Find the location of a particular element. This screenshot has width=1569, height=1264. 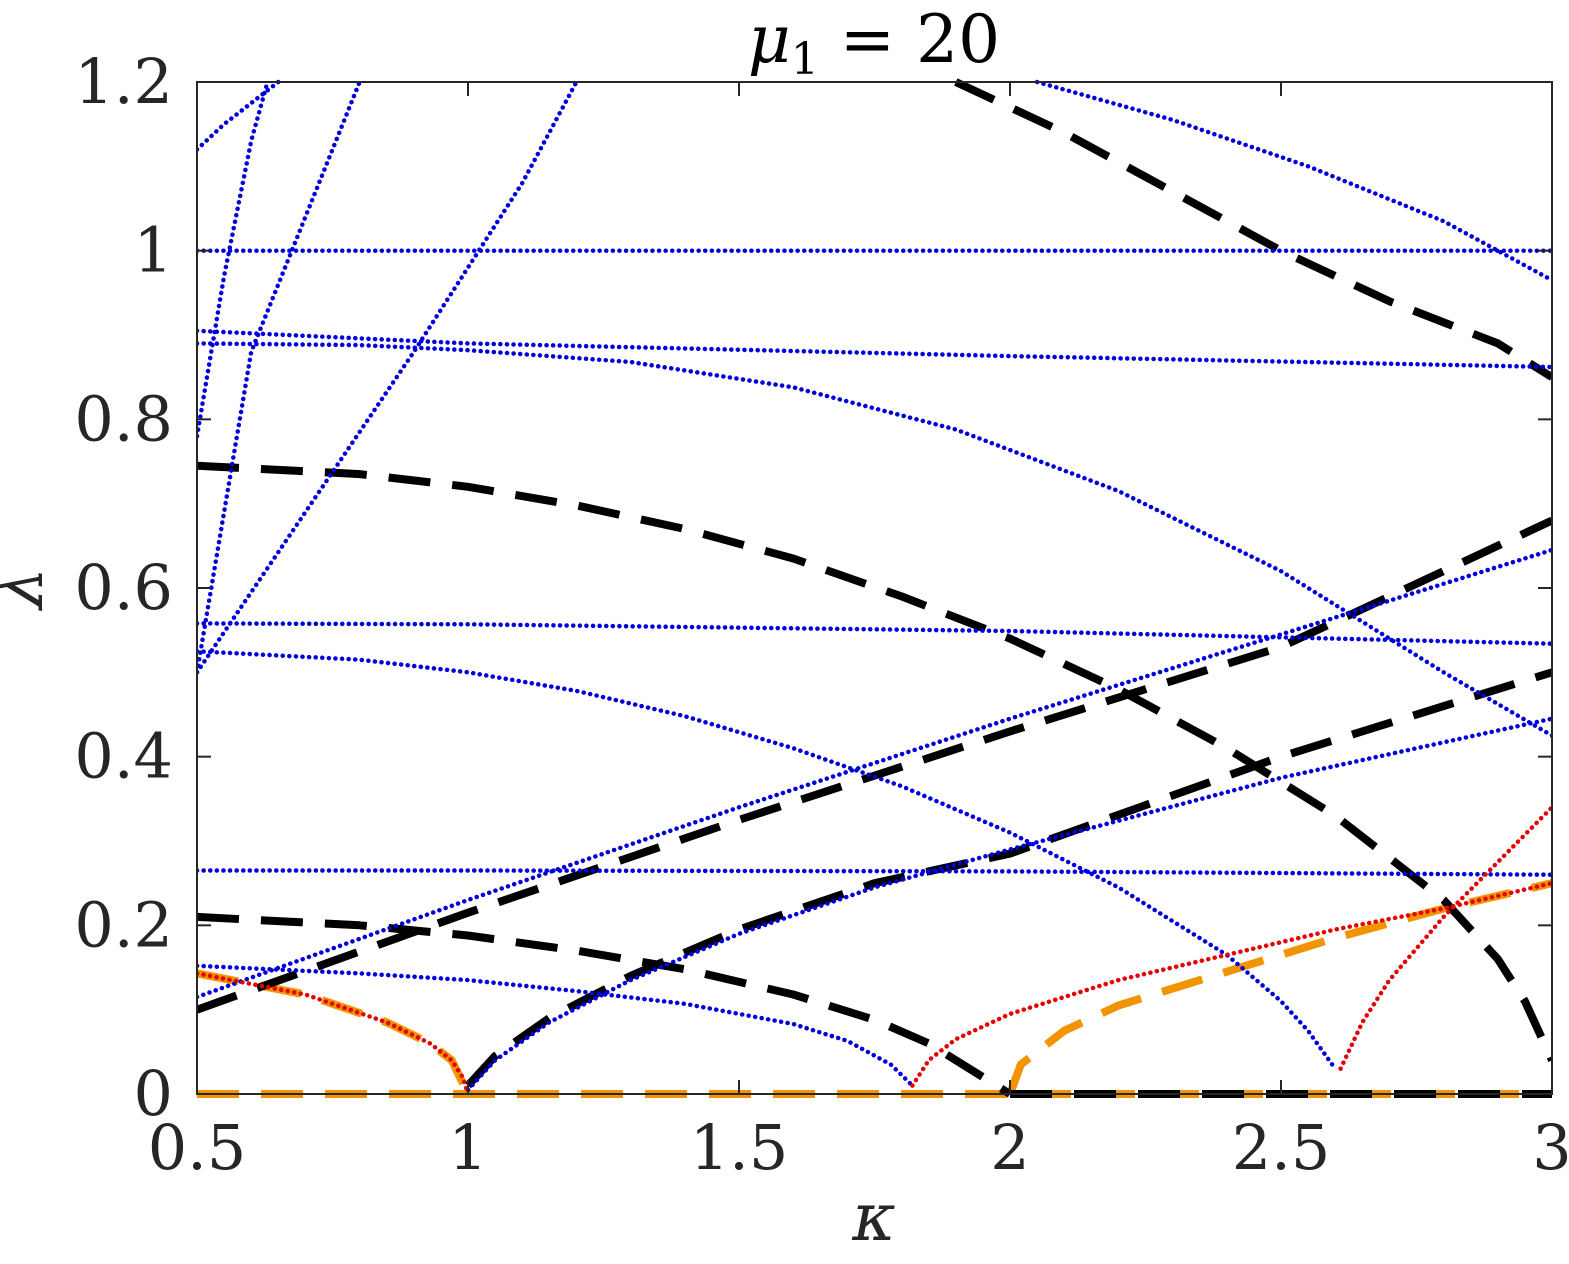

y-tick-label: 0.4 is located at coordinates (123, 756).